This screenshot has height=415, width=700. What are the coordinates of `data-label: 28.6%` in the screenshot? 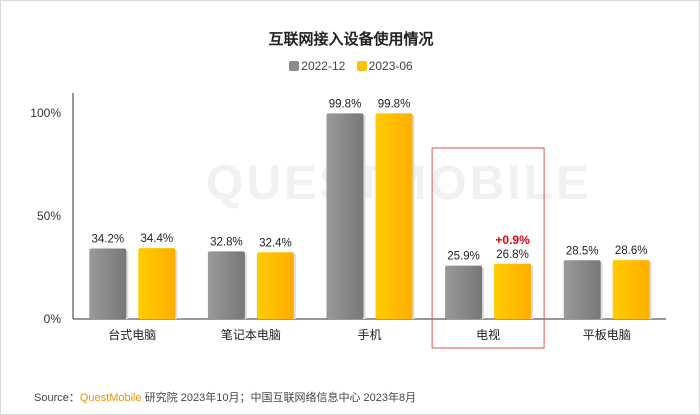 It's located at (631, 251).